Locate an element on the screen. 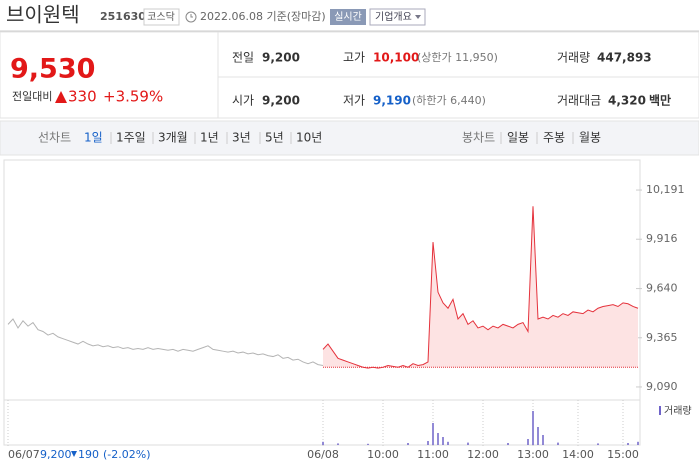 The image size is (699, 472). company-button is located at coordinates (397, 17).